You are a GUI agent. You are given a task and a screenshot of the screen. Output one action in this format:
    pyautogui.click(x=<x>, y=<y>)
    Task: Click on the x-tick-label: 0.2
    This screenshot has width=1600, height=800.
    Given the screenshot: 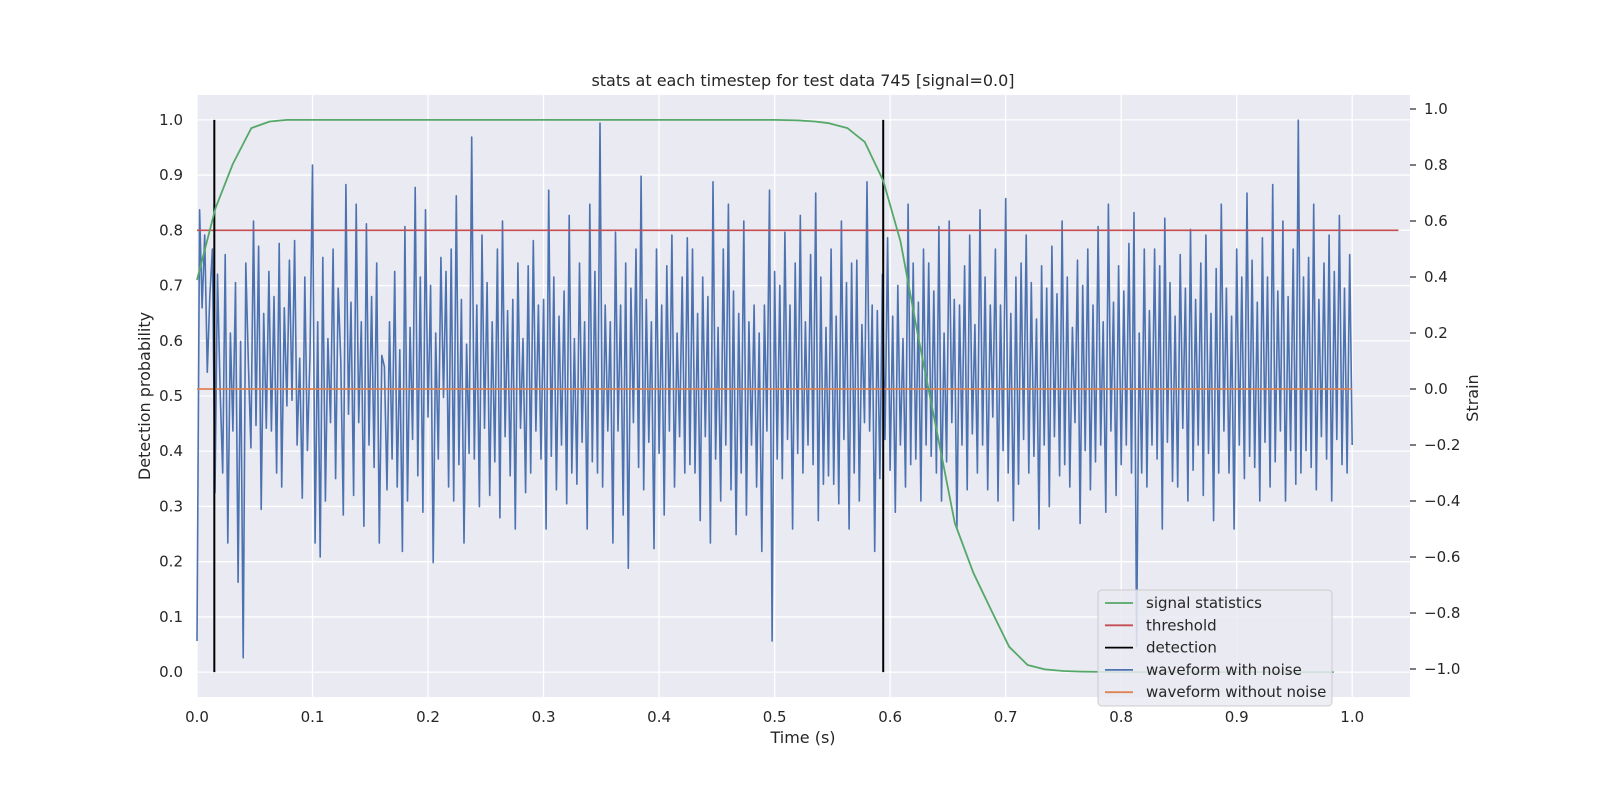 What is the action you would take?
    pyautogui.click(x=428, y=717)
    